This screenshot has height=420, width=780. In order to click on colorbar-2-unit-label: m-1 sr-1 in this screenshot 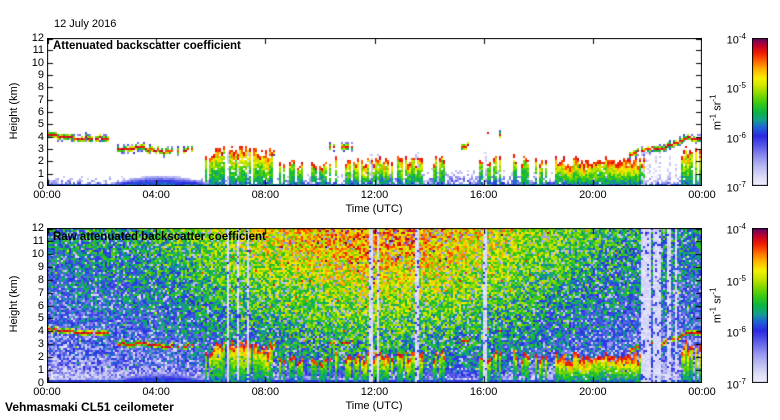, I will do `click(716, 305)`.